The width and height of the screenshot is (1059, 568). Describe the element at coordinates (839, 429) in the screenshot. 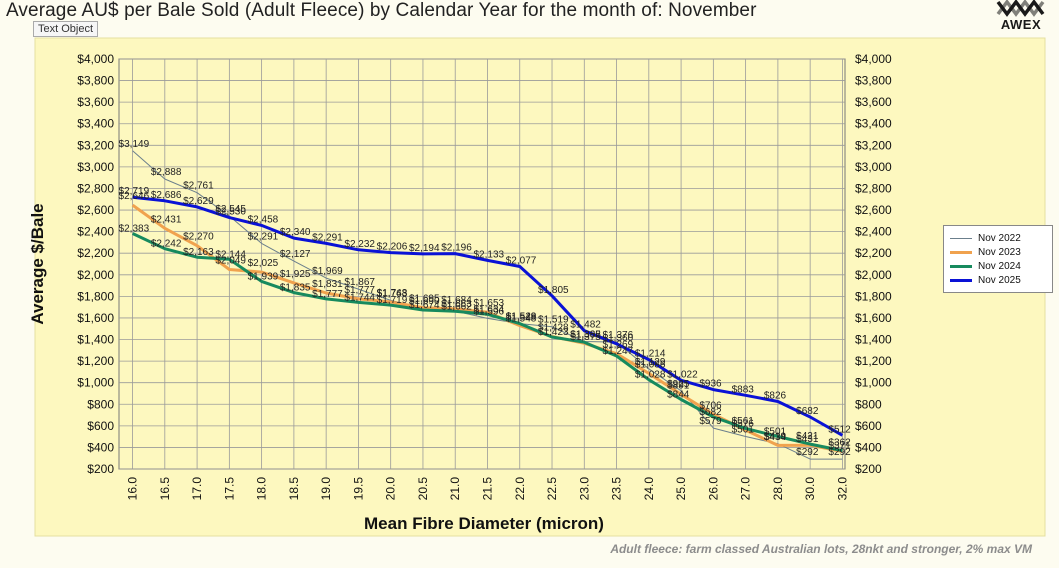

I see `data-label: $512` at that location.